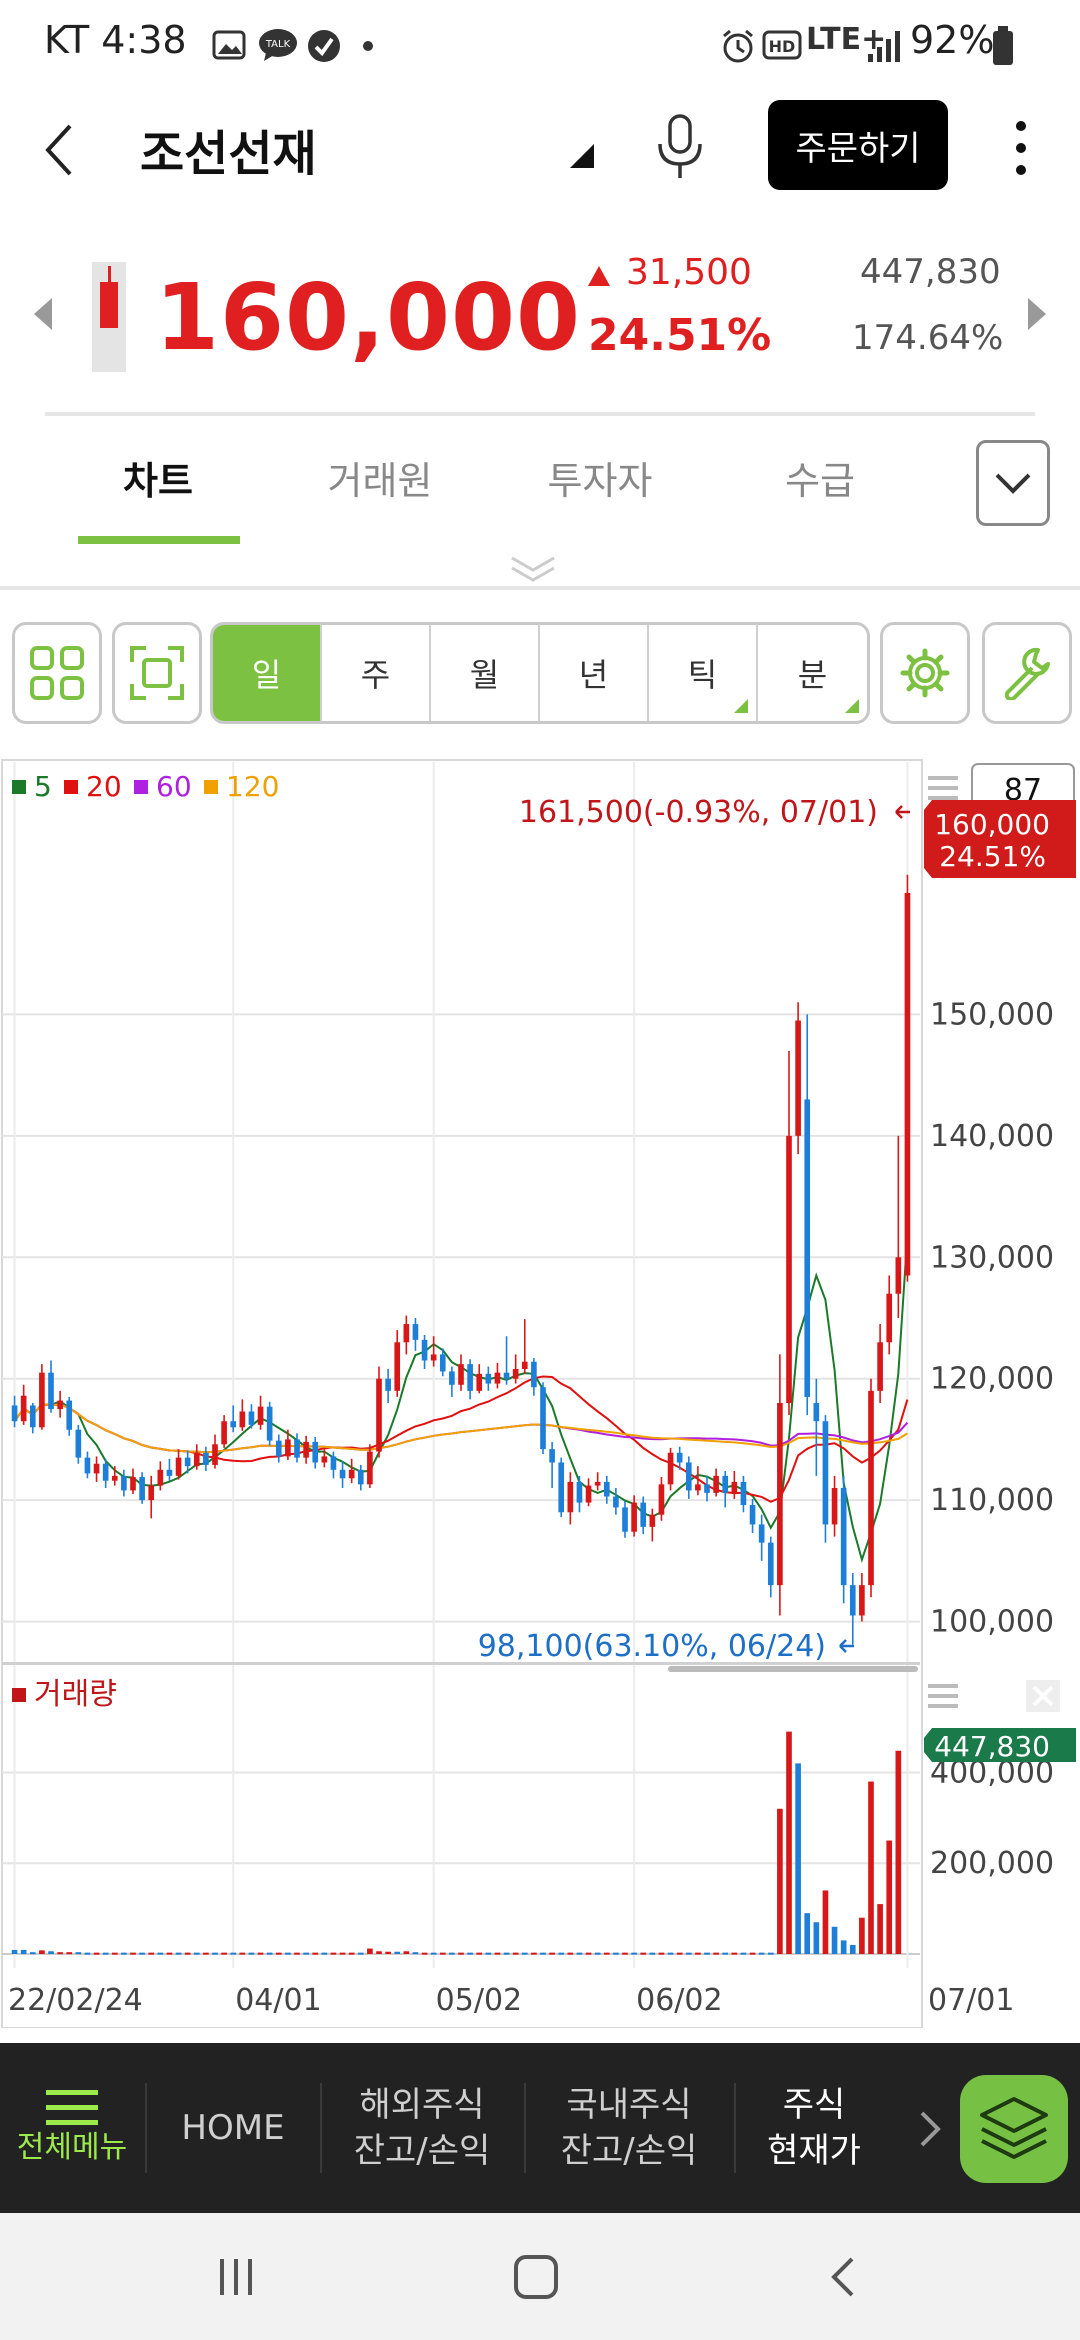 This screenshot has height=2340, width=1080. Describe the element at coordinates (228, 154) in the screenshot. I see `stock-name: 조선선재` at that location.